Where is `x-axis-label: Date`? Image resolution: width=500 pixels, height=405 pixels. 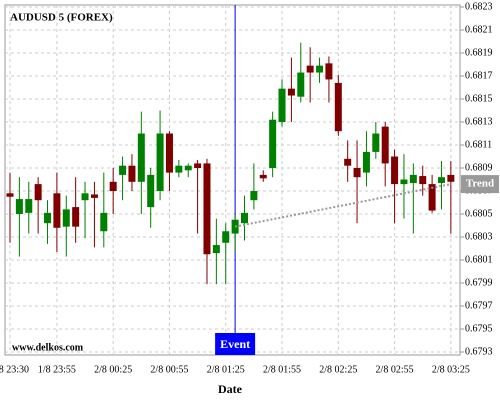
x-axis-label: Date is located at coordinates (230, 389).